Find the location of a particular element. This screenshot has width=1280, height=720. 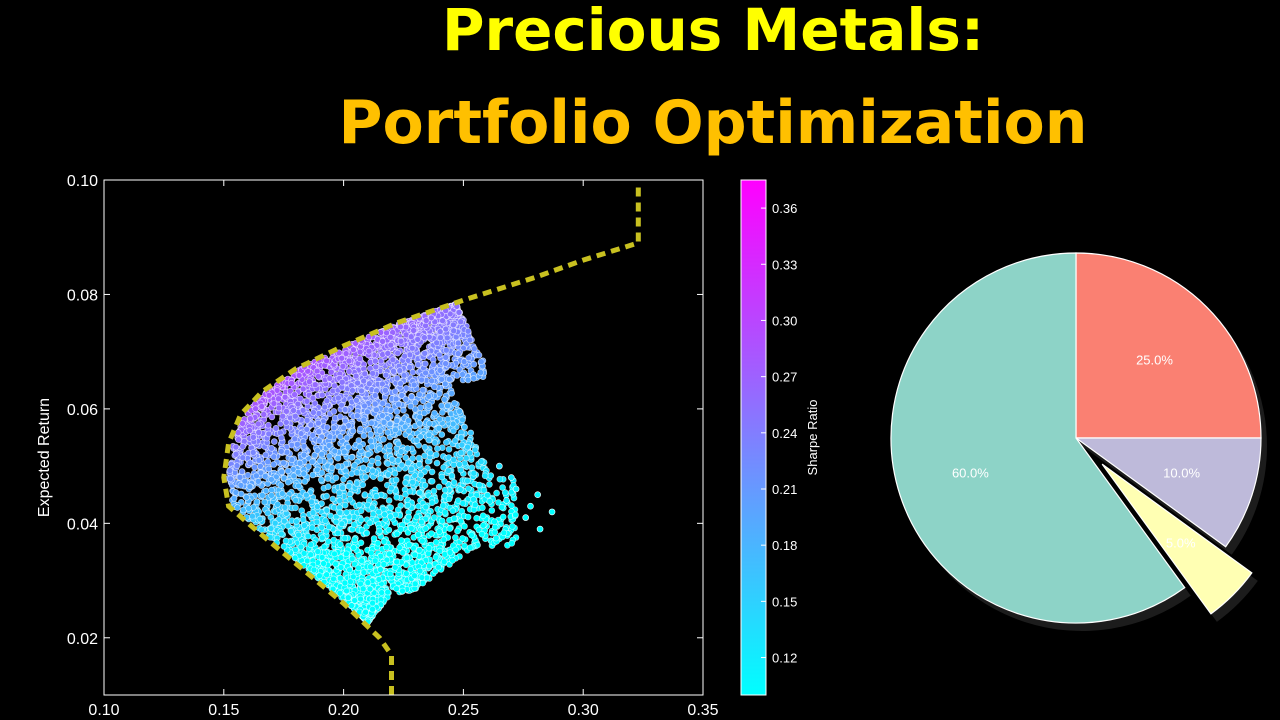

x-tick-label: 0.15 is located at coordinates (223, 710).